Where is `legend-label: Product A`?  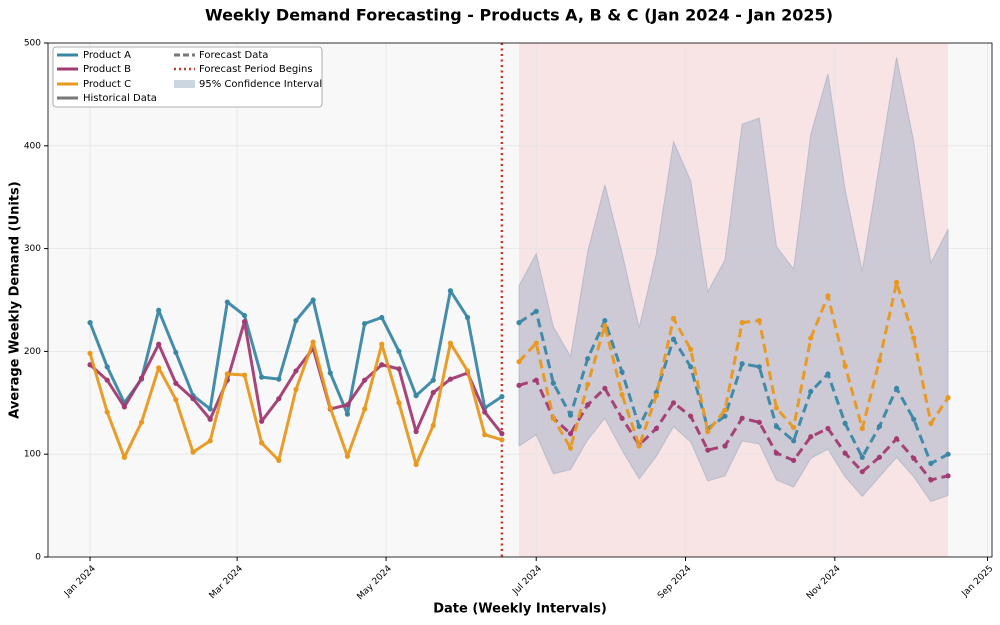 legend-label: Product A is located at coordinates (107, 55).